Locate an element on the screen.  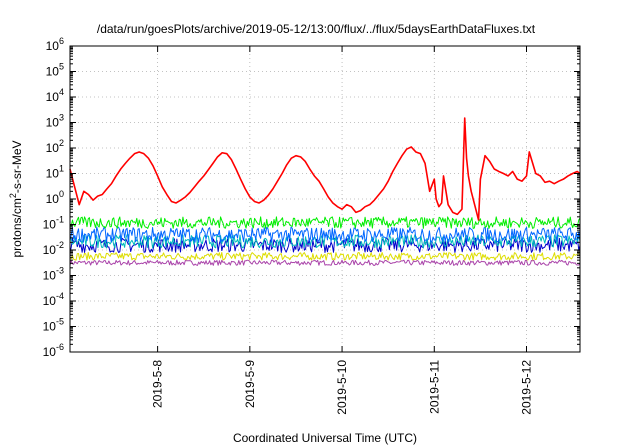
y-tick-label: 10⁰ is located at coordinates (55, 197).